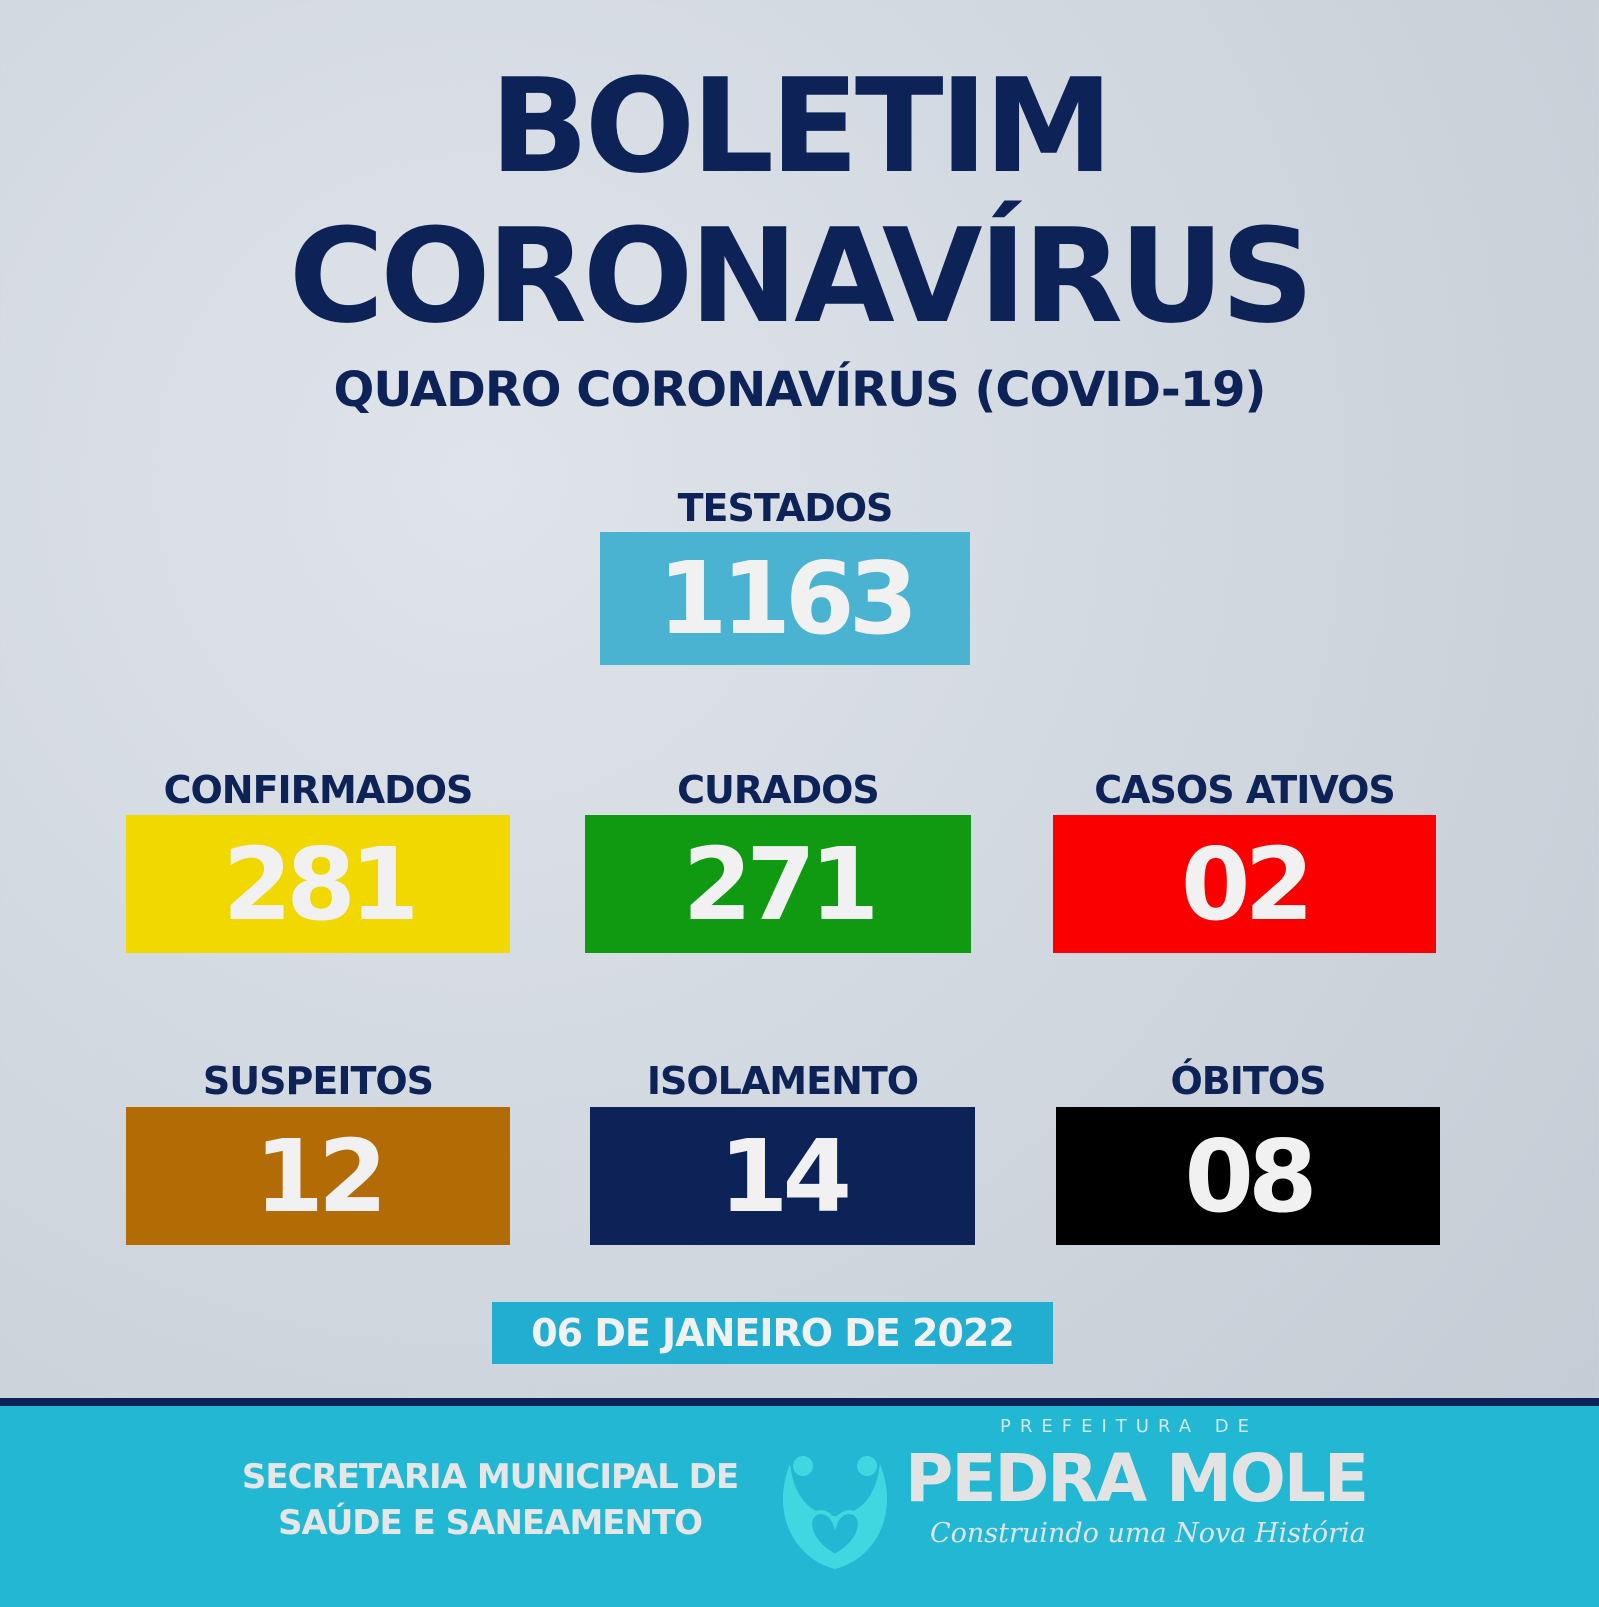 The height and width of the screenshot is (1607, 1599). I want to click on curados-label: CURADOS, so click(778, 790).